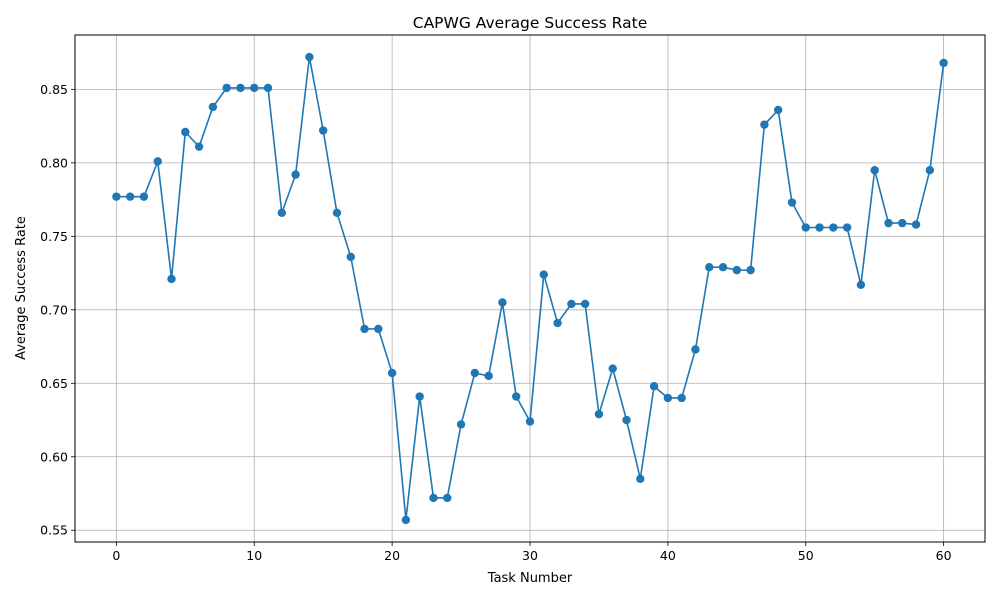 This screenshot has height=600, width=1000. What do you see at coordinates (254, 555) in the screenshot?
I see `x-tick-label: 10` at bounding box center [254, 555].